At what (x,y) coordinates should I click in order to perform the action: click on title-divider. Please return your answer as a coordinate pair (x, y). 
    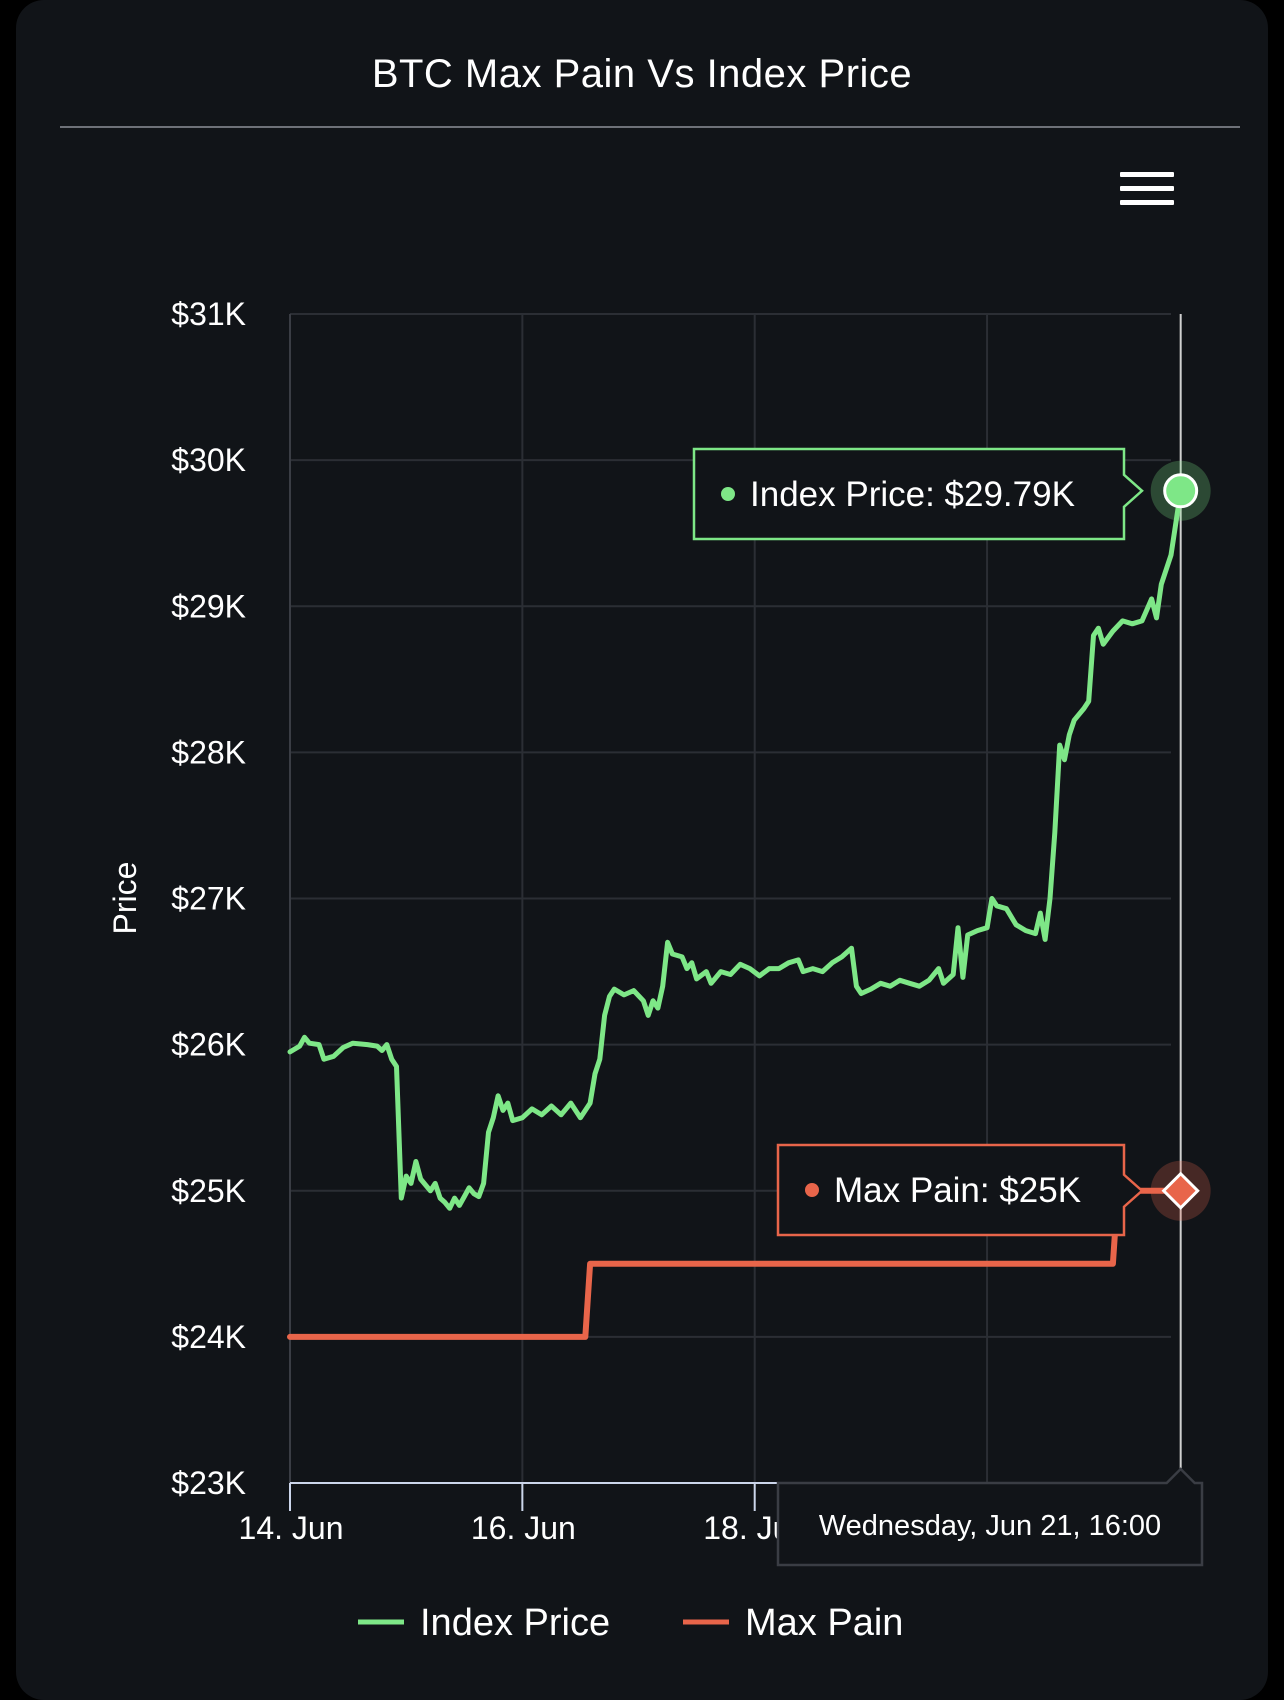
    Looking at the image, I should click on (650, 127).